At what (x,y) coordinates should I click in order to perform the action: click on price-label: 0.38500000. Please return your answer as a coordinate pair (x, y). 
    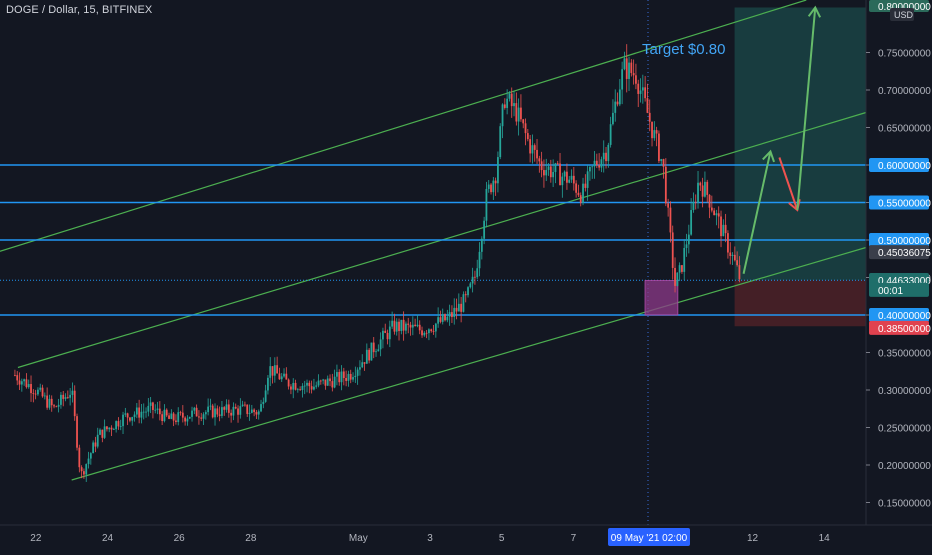
    Looking at the image, I should click on (904, 329).